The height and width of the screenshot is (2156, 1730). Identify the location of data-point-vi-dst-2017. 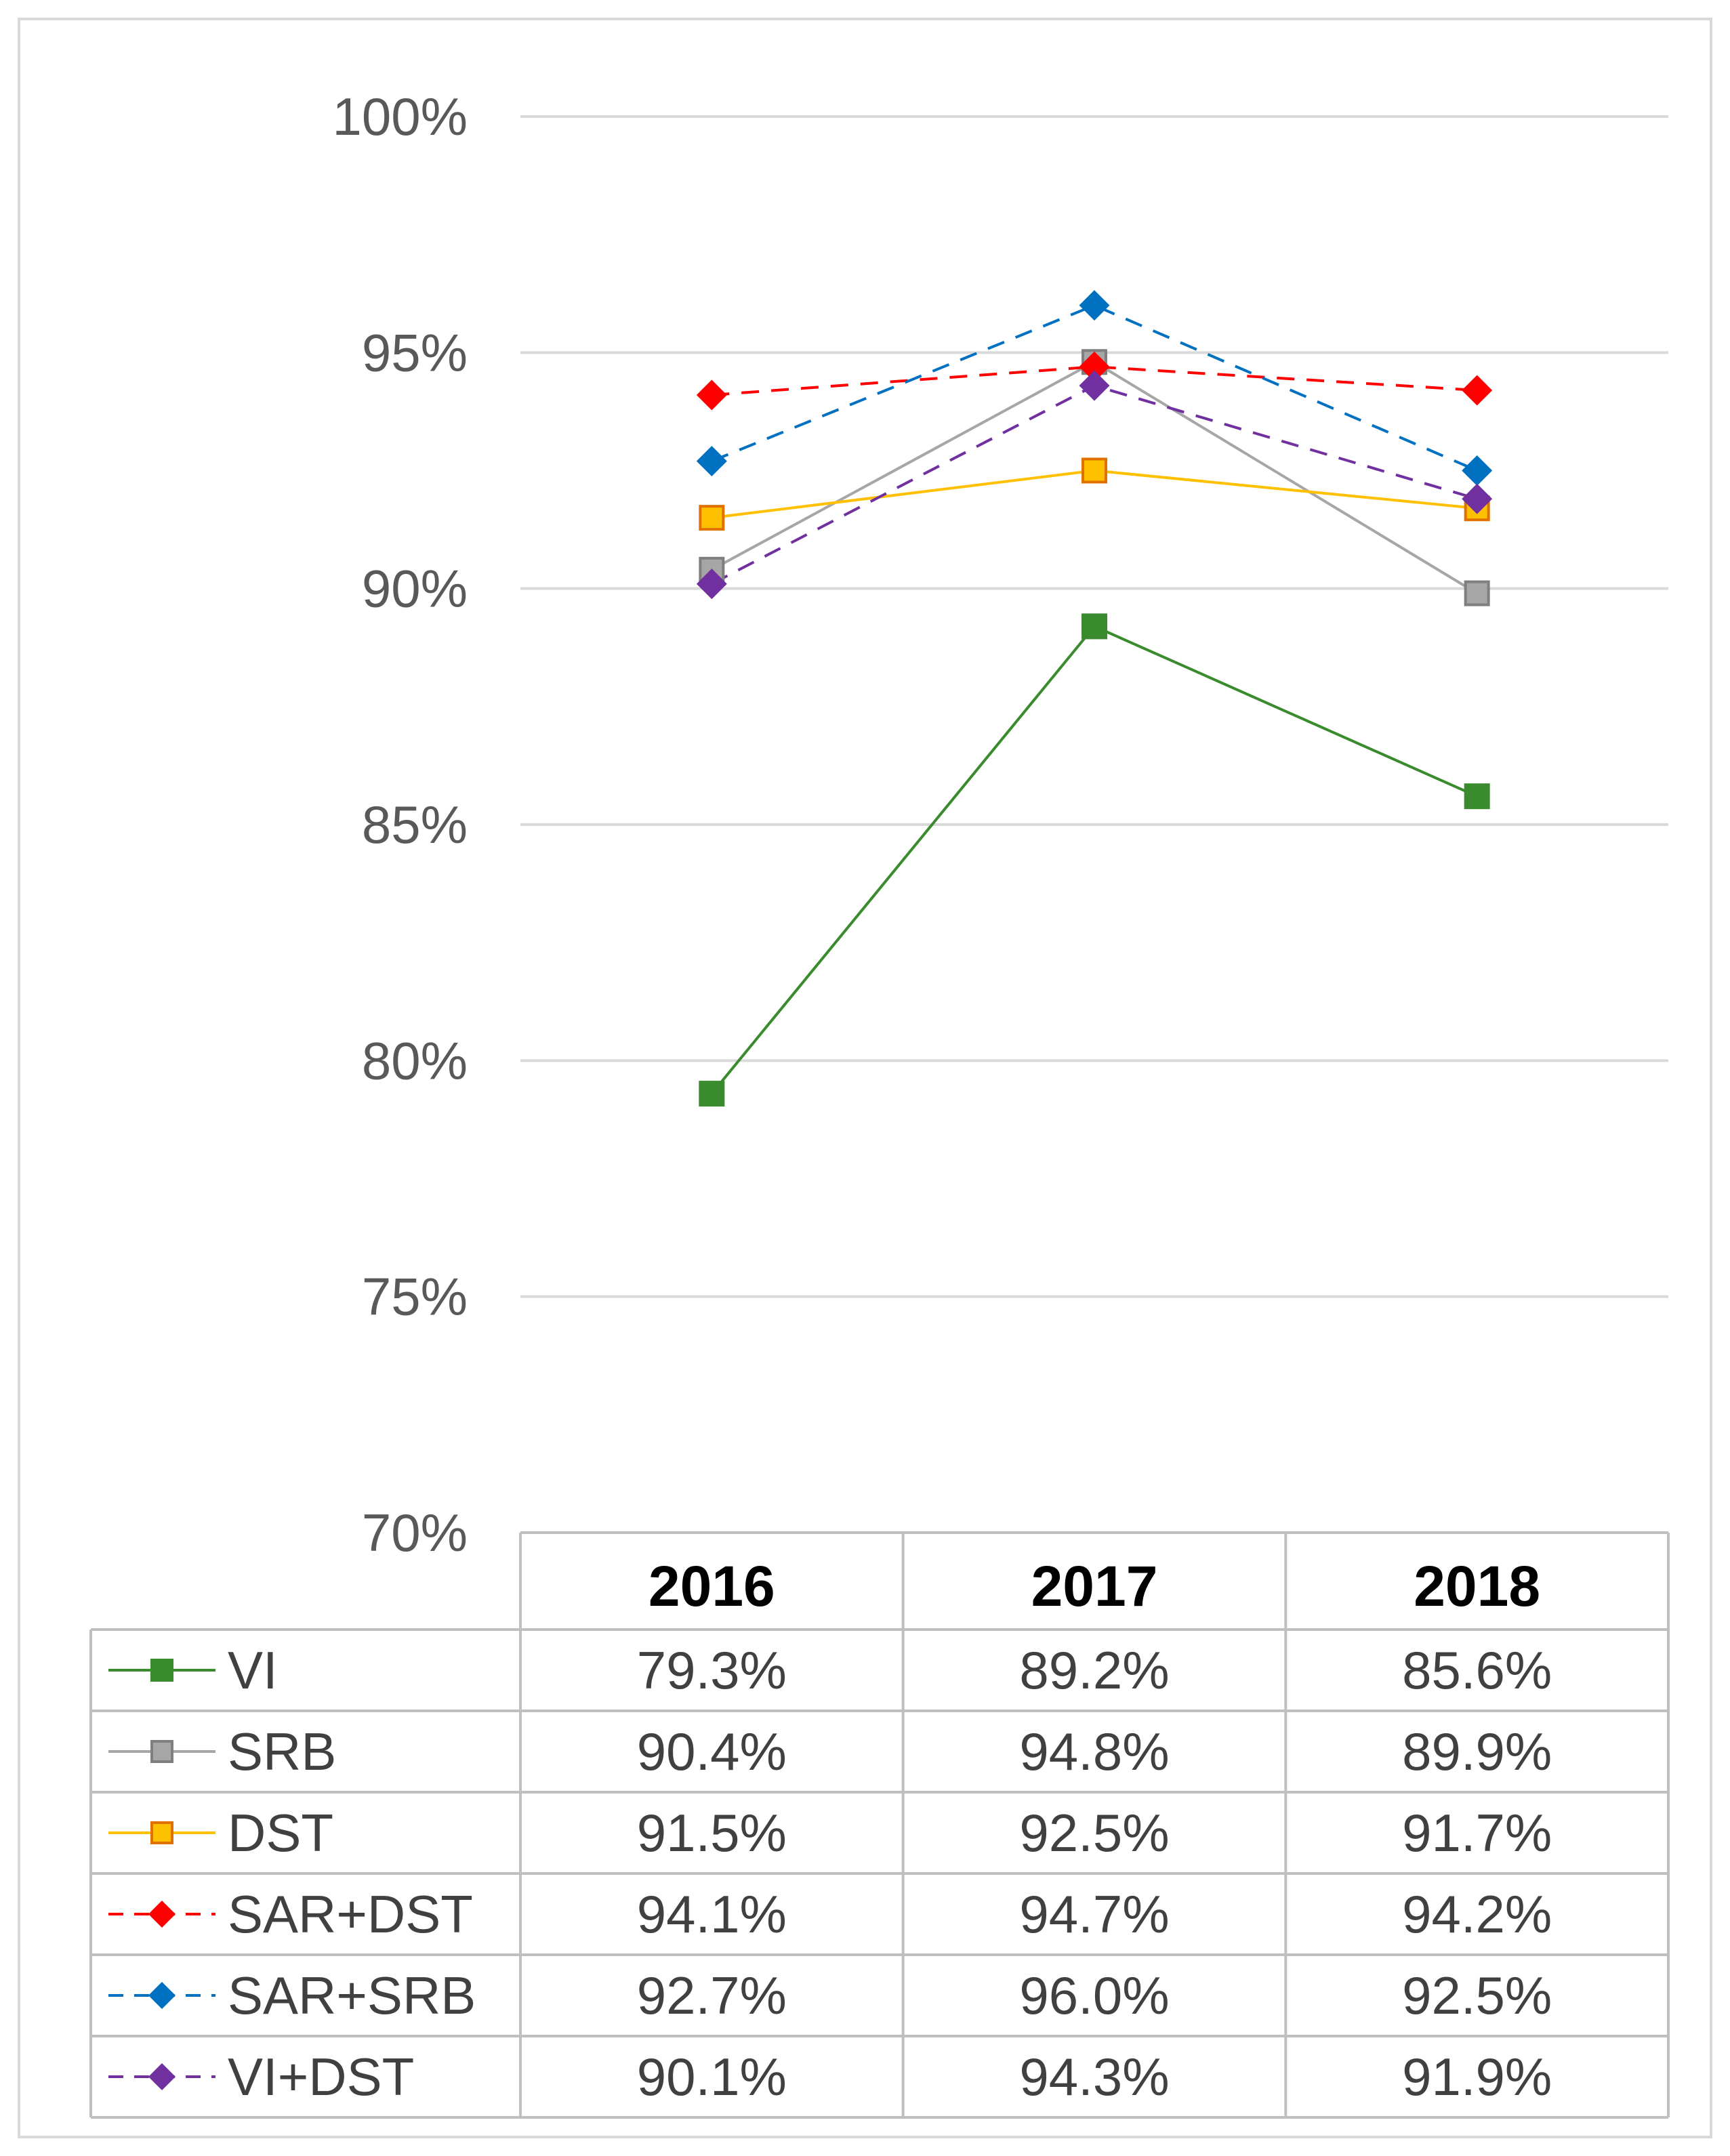
(1094, 385).